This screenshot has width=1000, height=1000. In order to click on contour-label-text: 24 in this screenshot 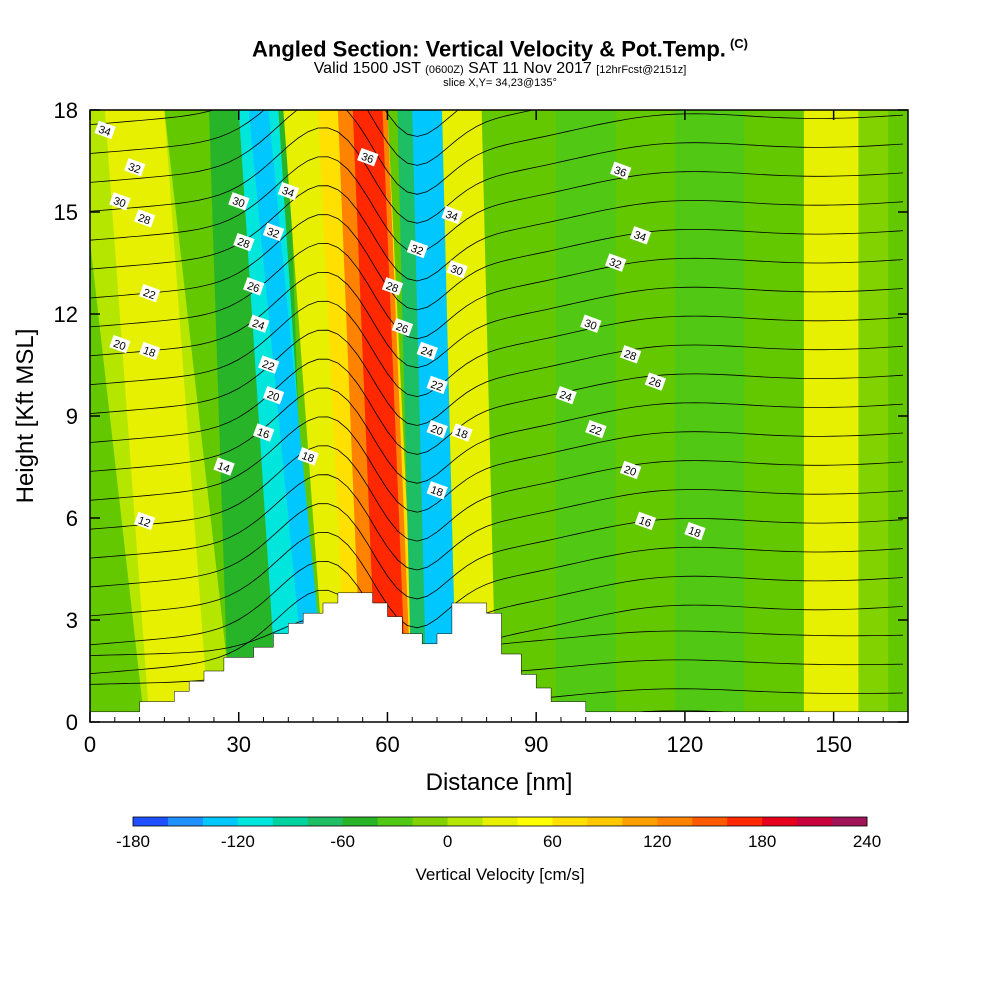, I will do `click(427, 352)`.